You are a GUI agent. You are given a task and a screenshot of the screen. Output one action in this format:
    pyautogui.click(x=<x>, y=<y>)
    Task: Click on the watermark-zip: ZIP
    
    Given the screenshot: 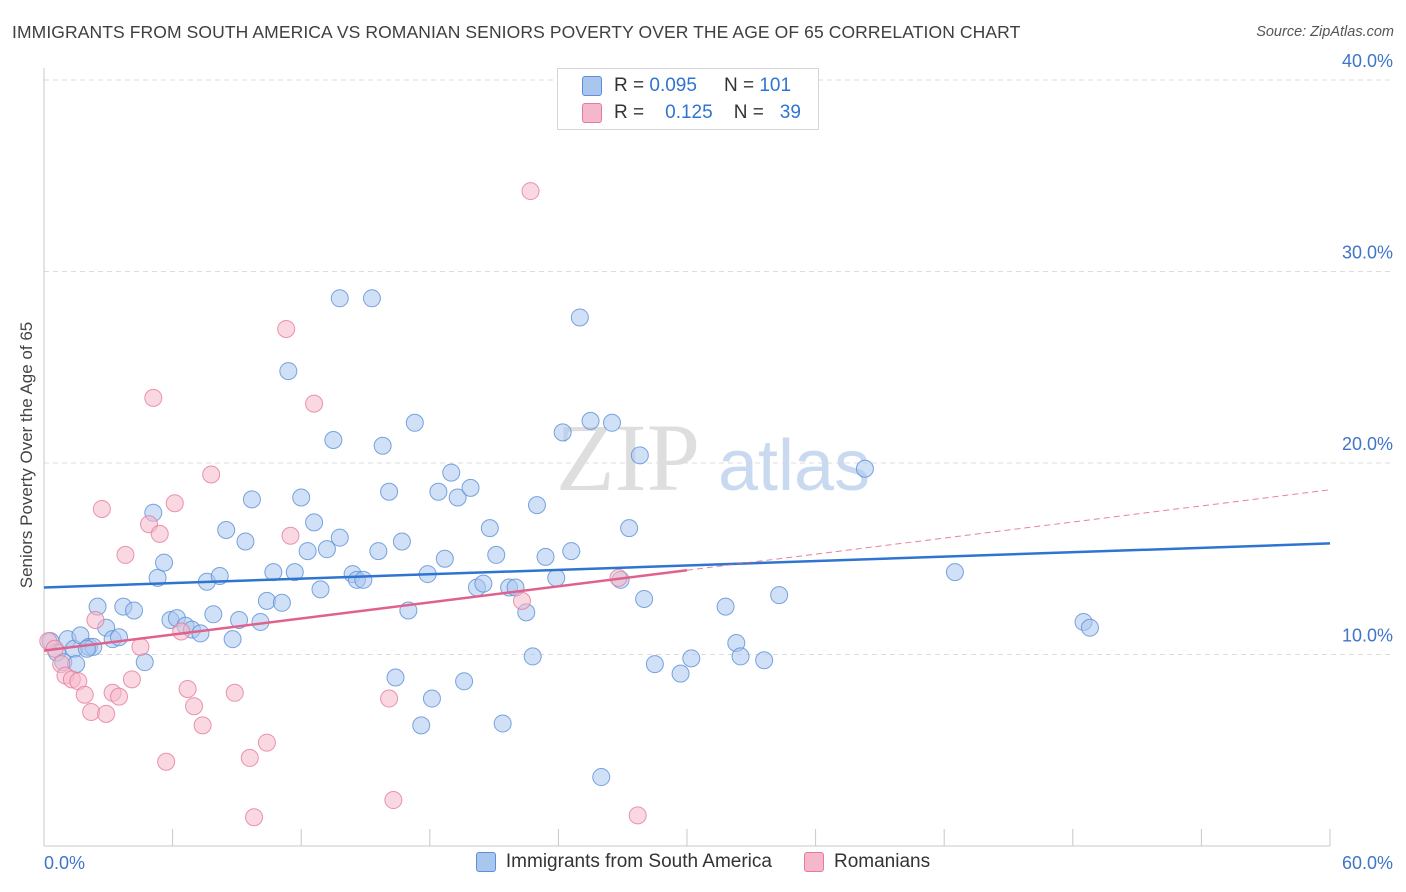 What is the action you would take?
    pyautogui.click(x=628, y=457)
    